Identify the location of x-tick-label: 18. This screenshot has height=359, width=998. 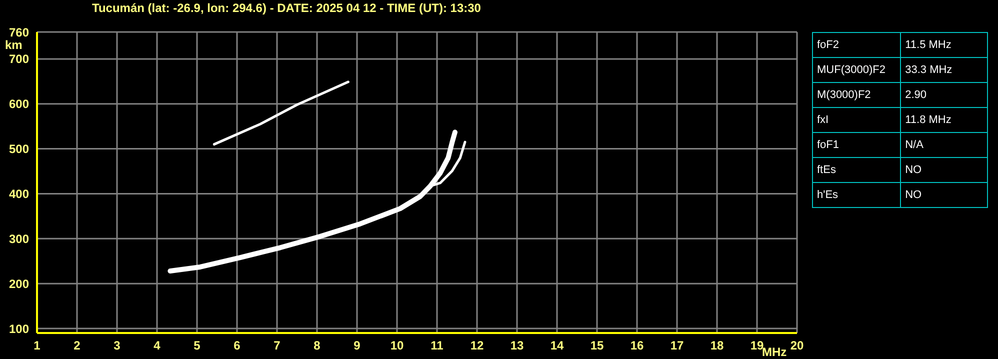
(717, 345).